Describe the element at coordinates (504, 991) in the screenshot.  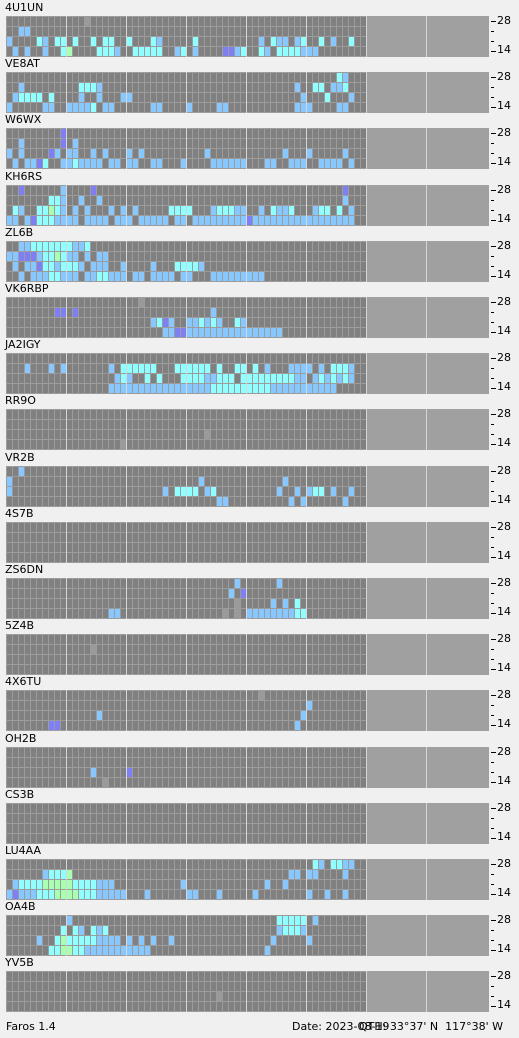
I see `band-axis: 28 14` at that location.